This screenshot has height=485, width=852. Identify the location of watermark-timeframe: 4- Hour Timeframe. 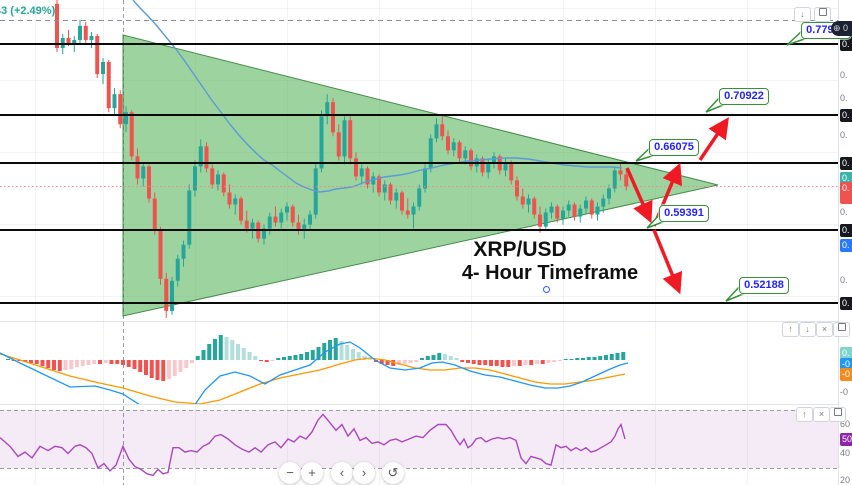
(550, 273).